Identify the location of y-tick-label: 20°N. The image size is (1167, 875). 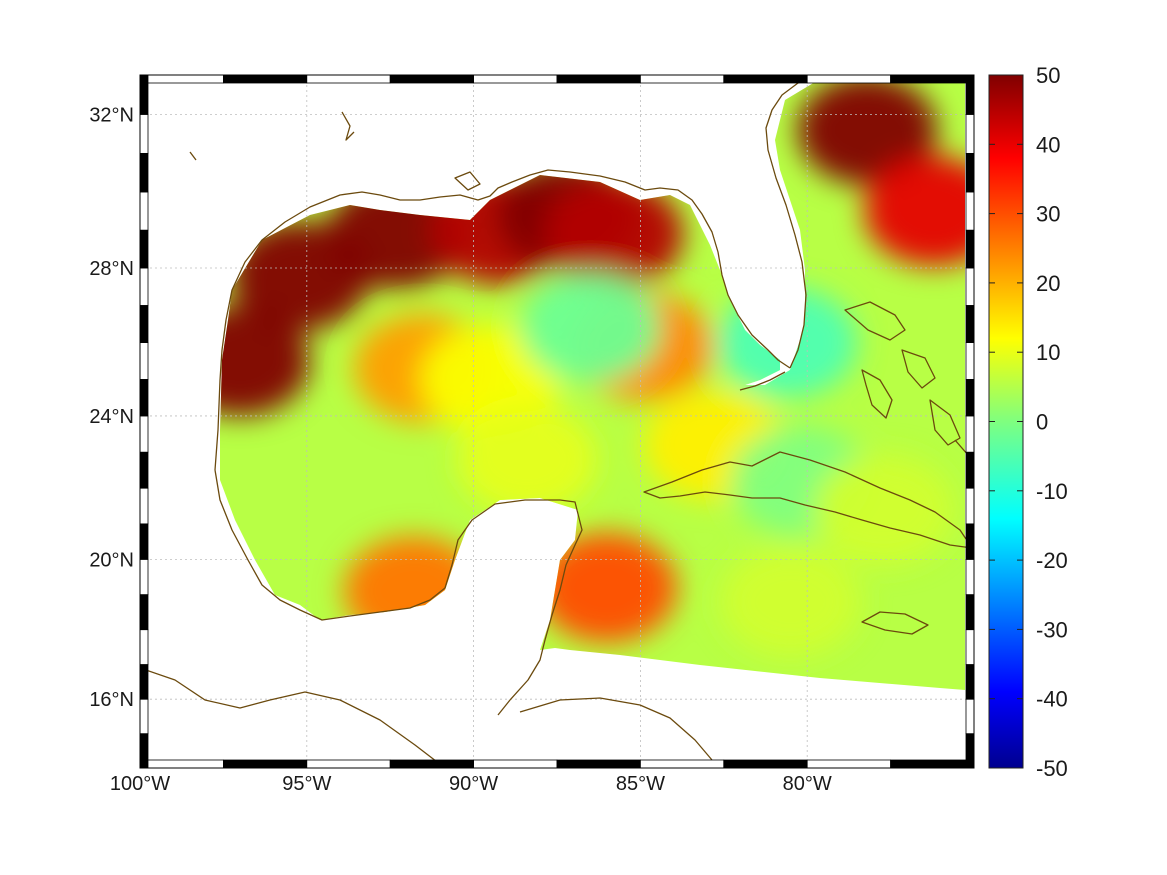
(111, 560).